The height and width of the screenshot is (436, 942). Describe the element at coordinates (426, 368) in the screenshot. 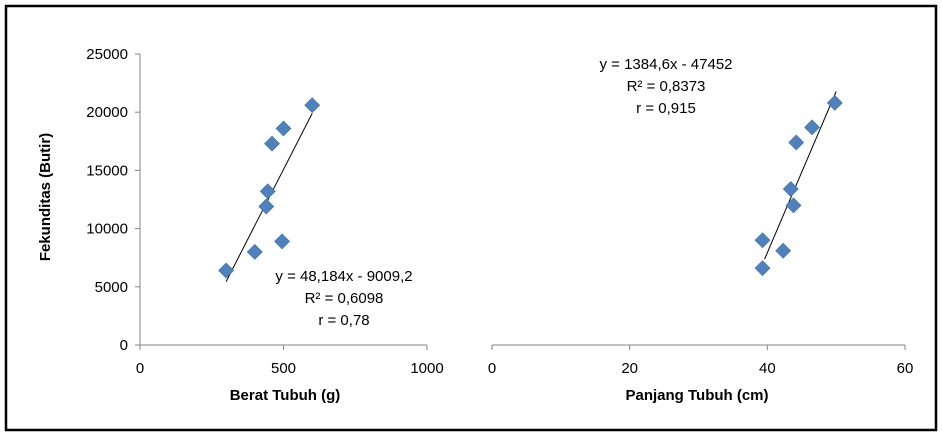

I see `x-tick-label: 1000` at that location.